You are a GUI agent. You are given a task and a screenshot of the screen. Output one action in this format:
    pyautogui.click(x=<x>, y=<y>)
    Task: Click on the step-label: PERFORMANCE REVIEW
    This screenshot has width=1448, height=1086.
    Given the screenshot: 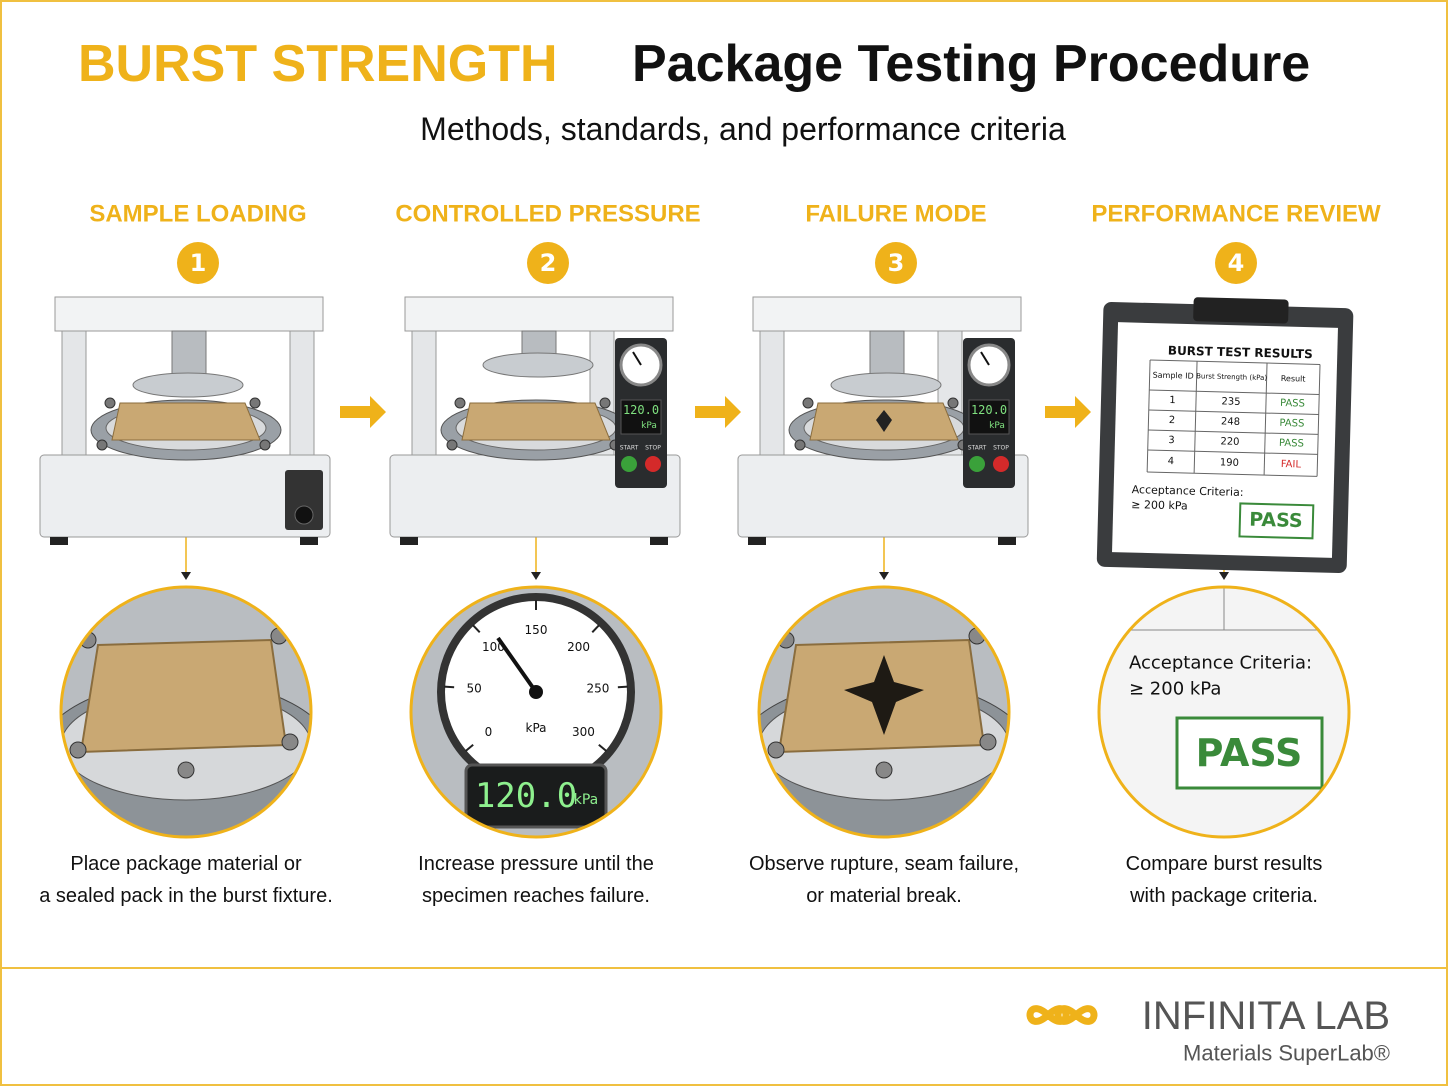 What is the action you would take?
    pyautogui.click(x=1236, y=214)
    